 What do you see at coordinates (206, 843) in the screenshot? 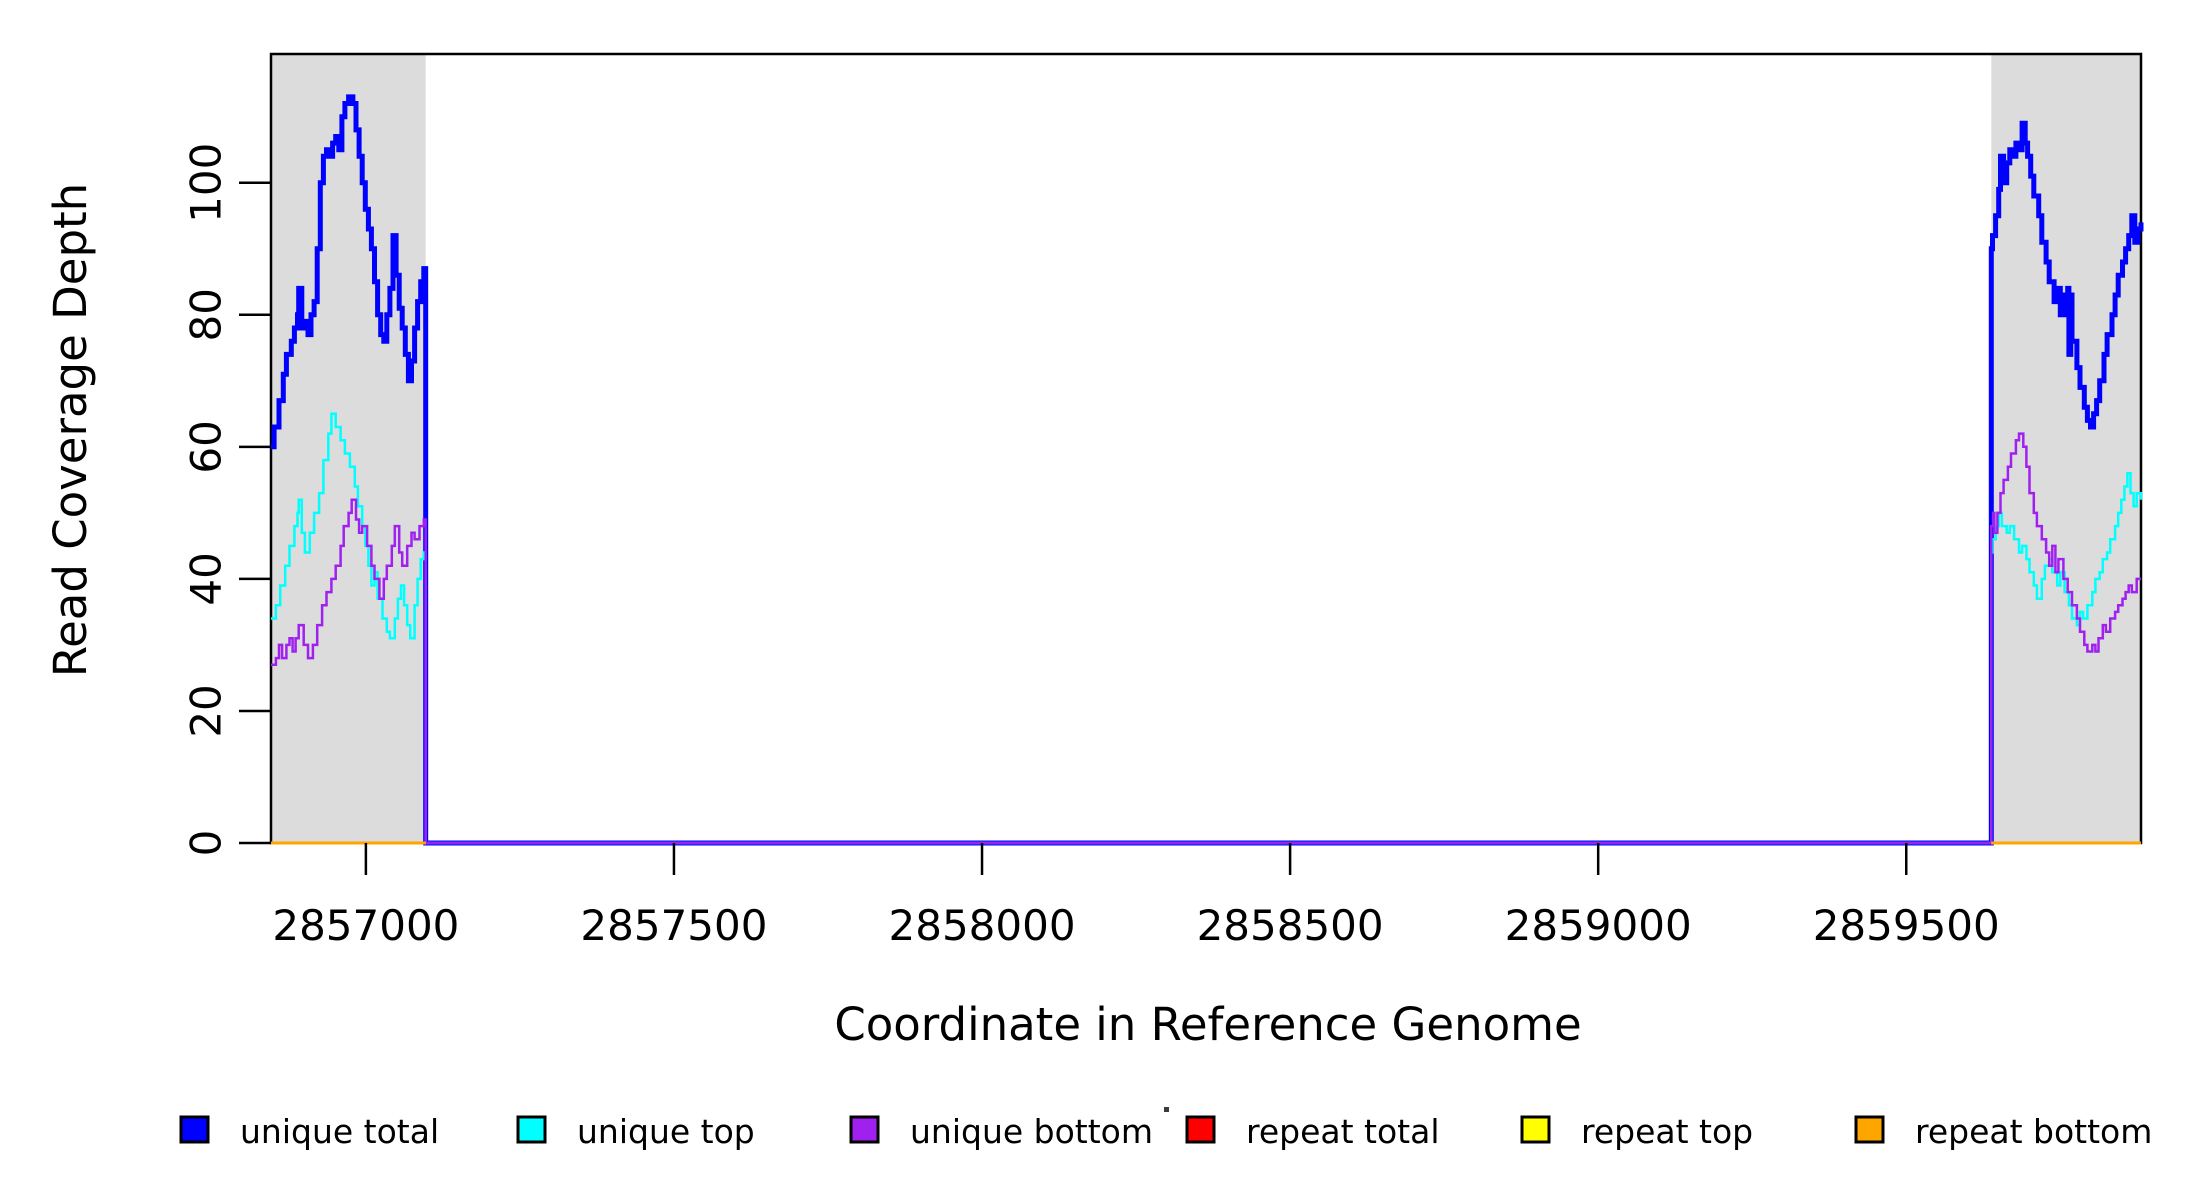
I see `y-tick-label: 0` at bounding box center [206, 843].